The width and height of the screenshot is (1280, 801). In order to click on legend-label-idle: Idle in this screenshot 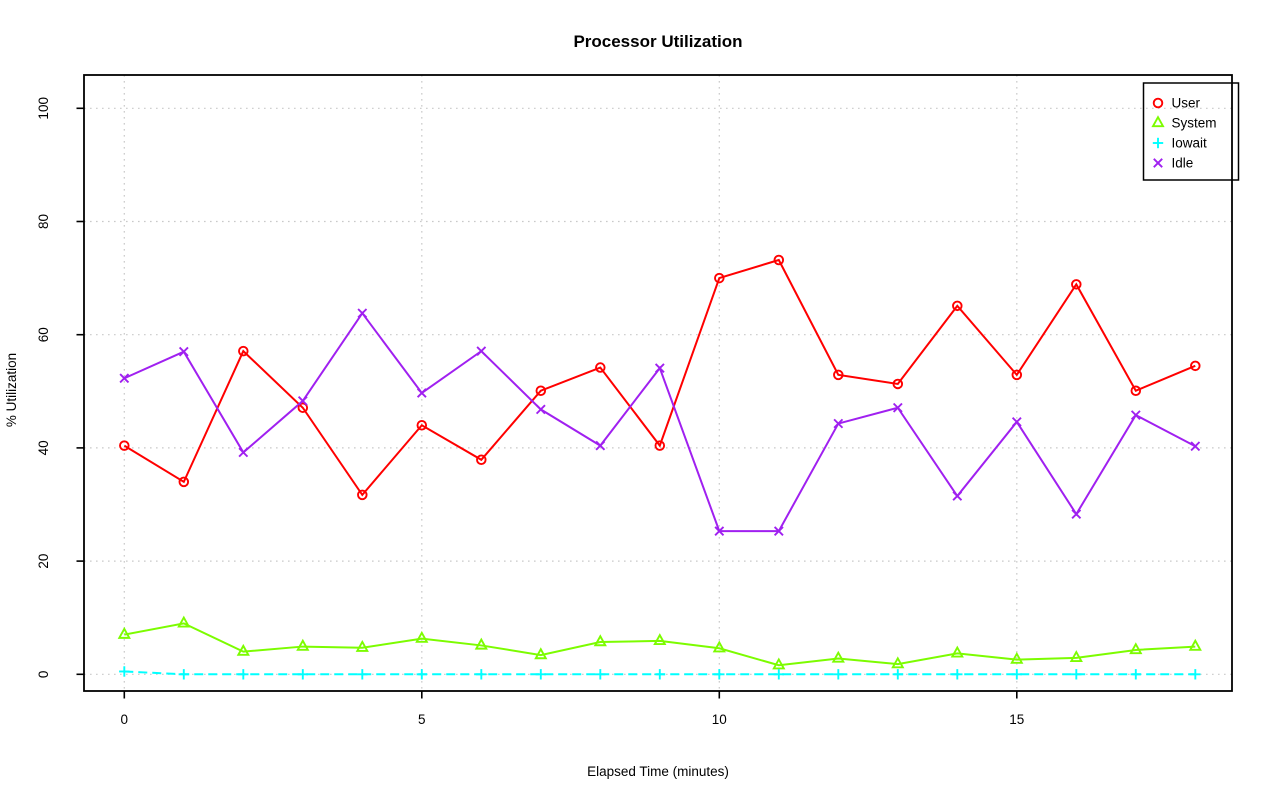, I will do `click(1183, 163)`.